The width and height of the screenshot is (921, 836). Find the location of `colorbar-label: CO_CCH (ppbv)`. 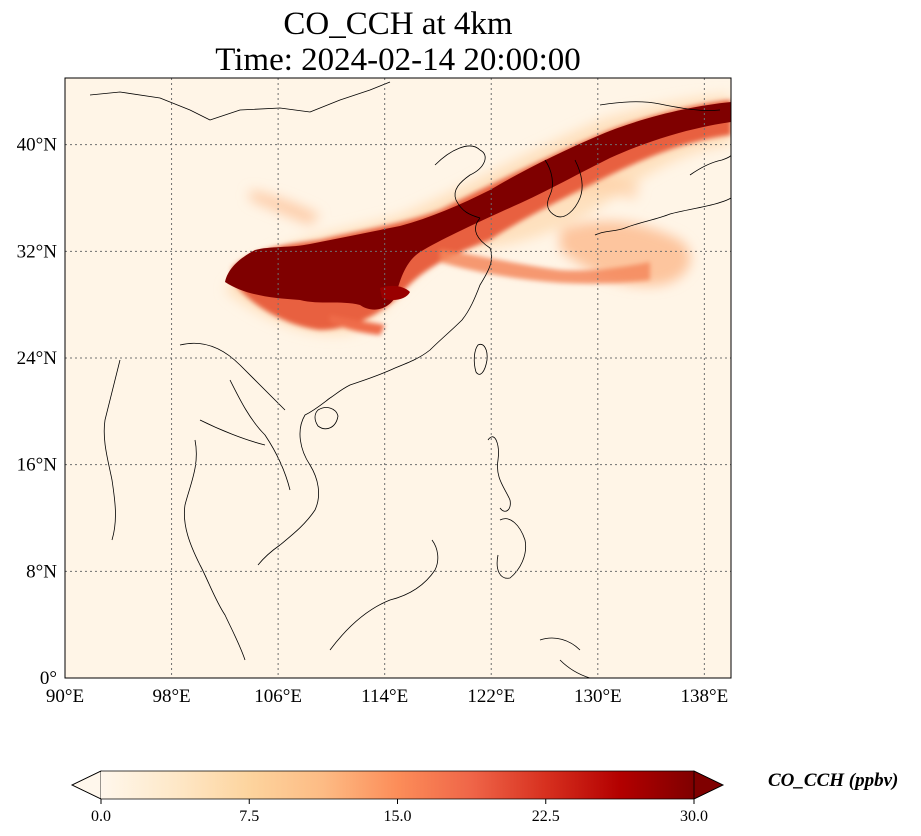

colorbar-label: CO_CCH (ppbv) is located at coordinates (833, 780).